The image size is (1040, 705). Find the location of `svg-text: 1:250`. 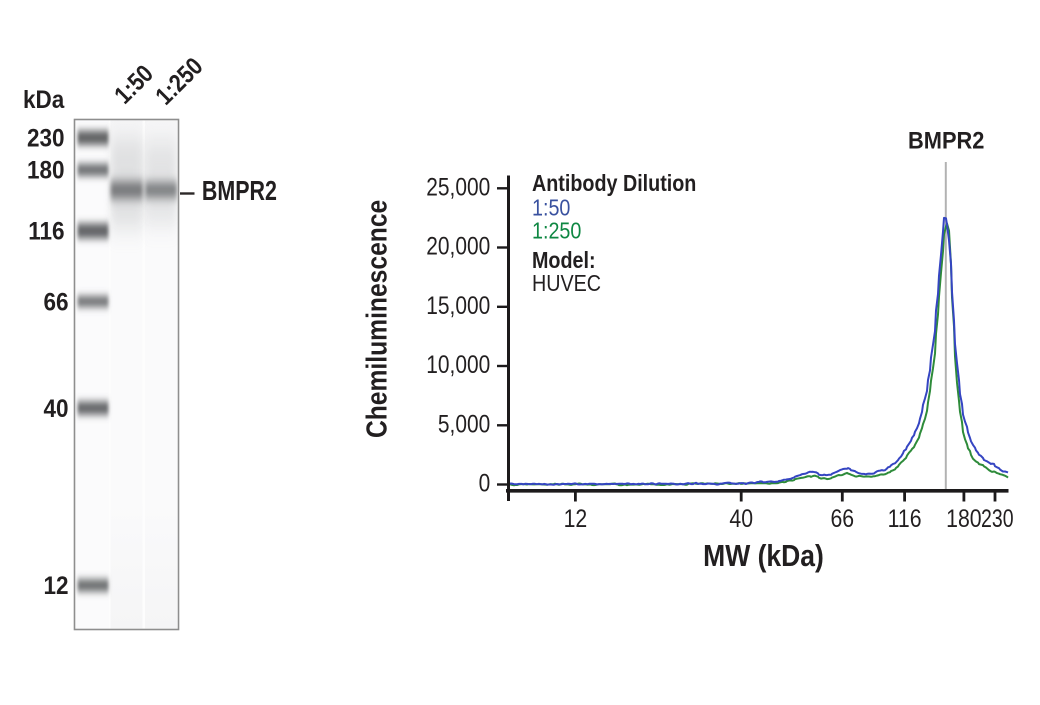

svg-text: 1:250 is located at coordinates (556, 230).